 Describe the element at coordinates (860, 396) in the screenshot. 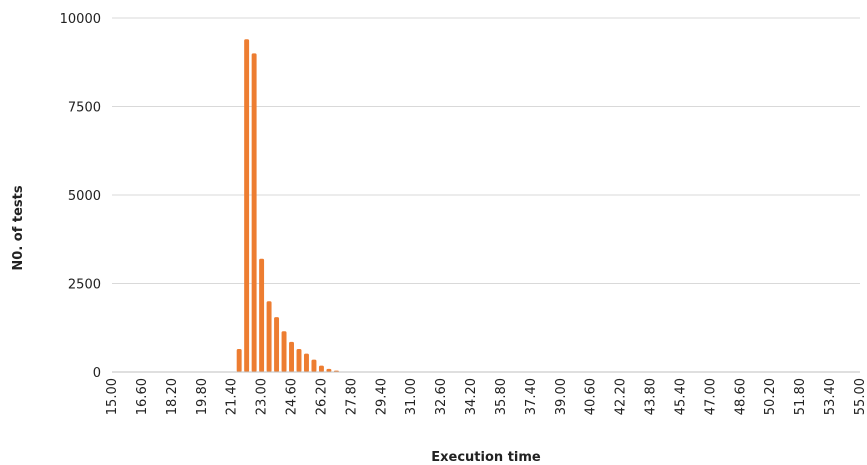

I see `x-tick-label: 55.00` at that location.